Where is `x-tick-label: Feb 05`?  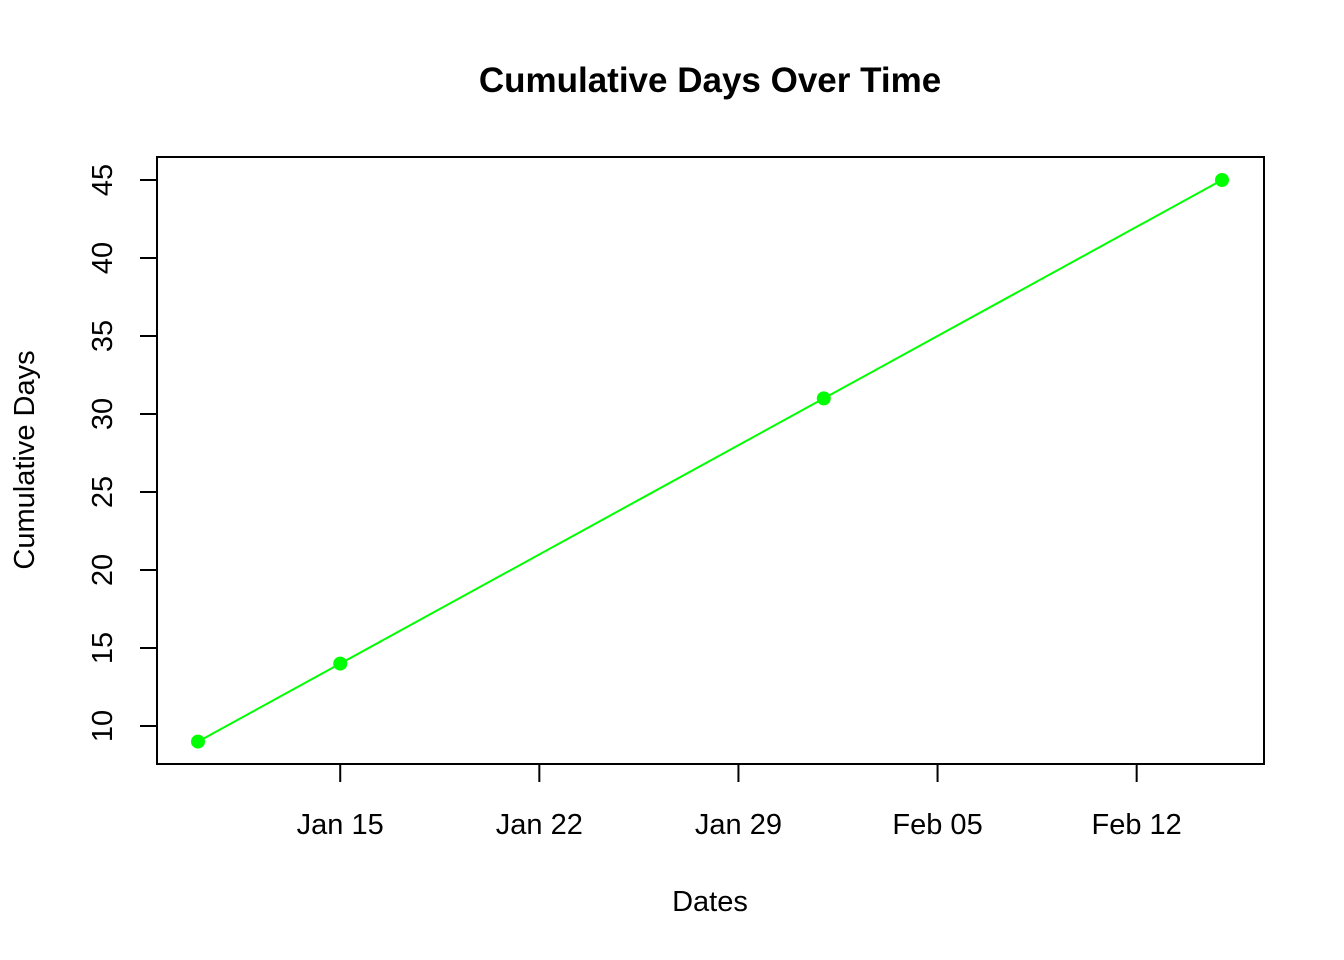
x-tick-label: Feb 05 is located at coordinates (937, 825).